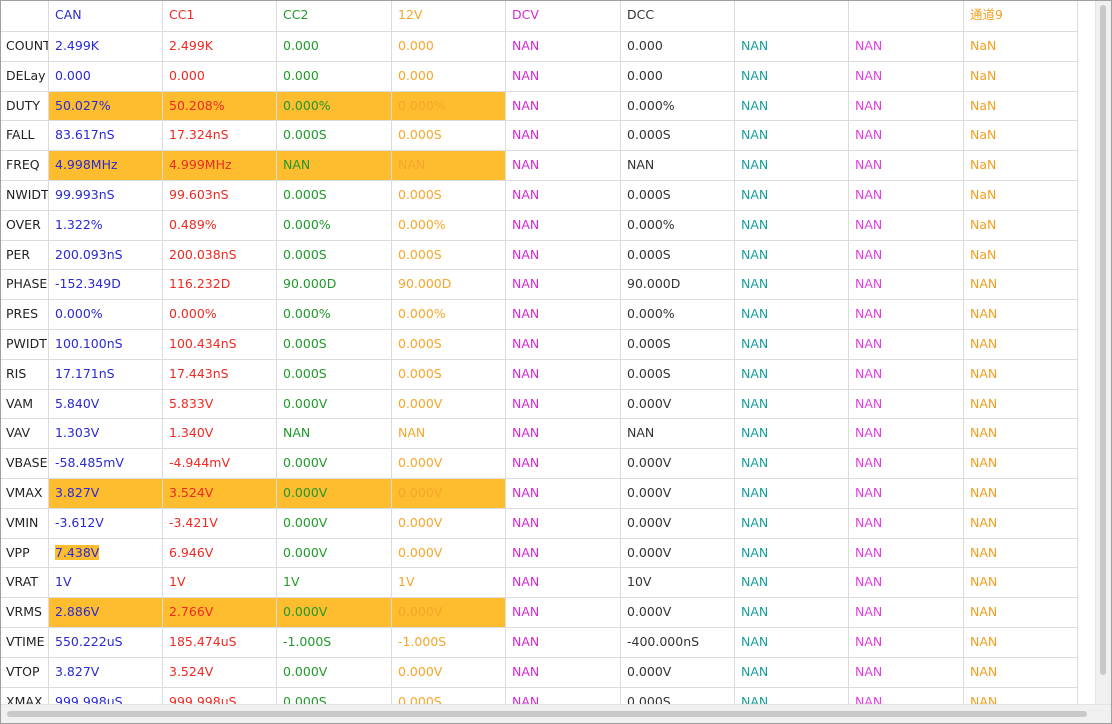 The height and width of the screenshot is (724, 1112). What do you see at coordinates (678, 16) in the screenshot?
I see `column-header: DCC` at bounding box center [678, 16].